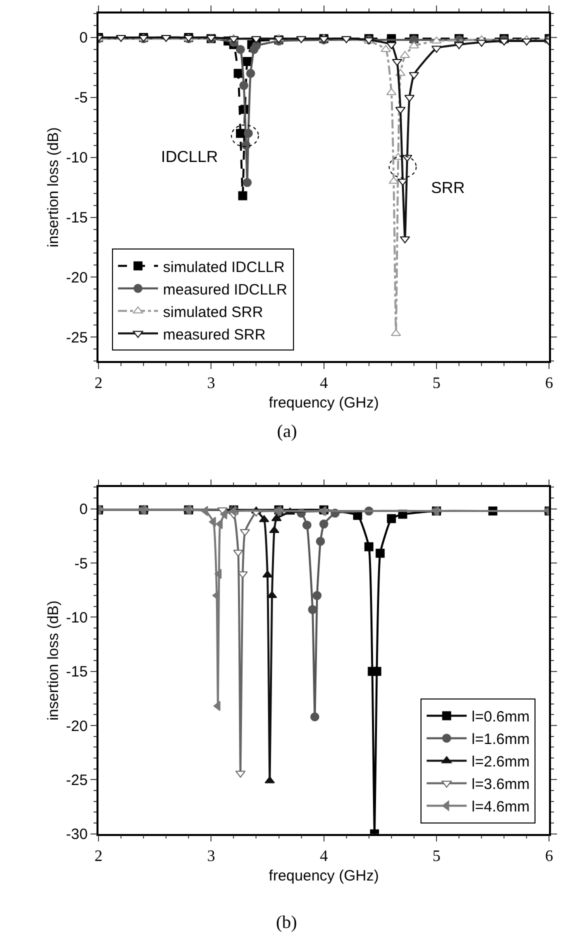  What do you see at coordinates (286, 922) in the screenshot?
I see `text: (b)` at bounding box center [286, 922].